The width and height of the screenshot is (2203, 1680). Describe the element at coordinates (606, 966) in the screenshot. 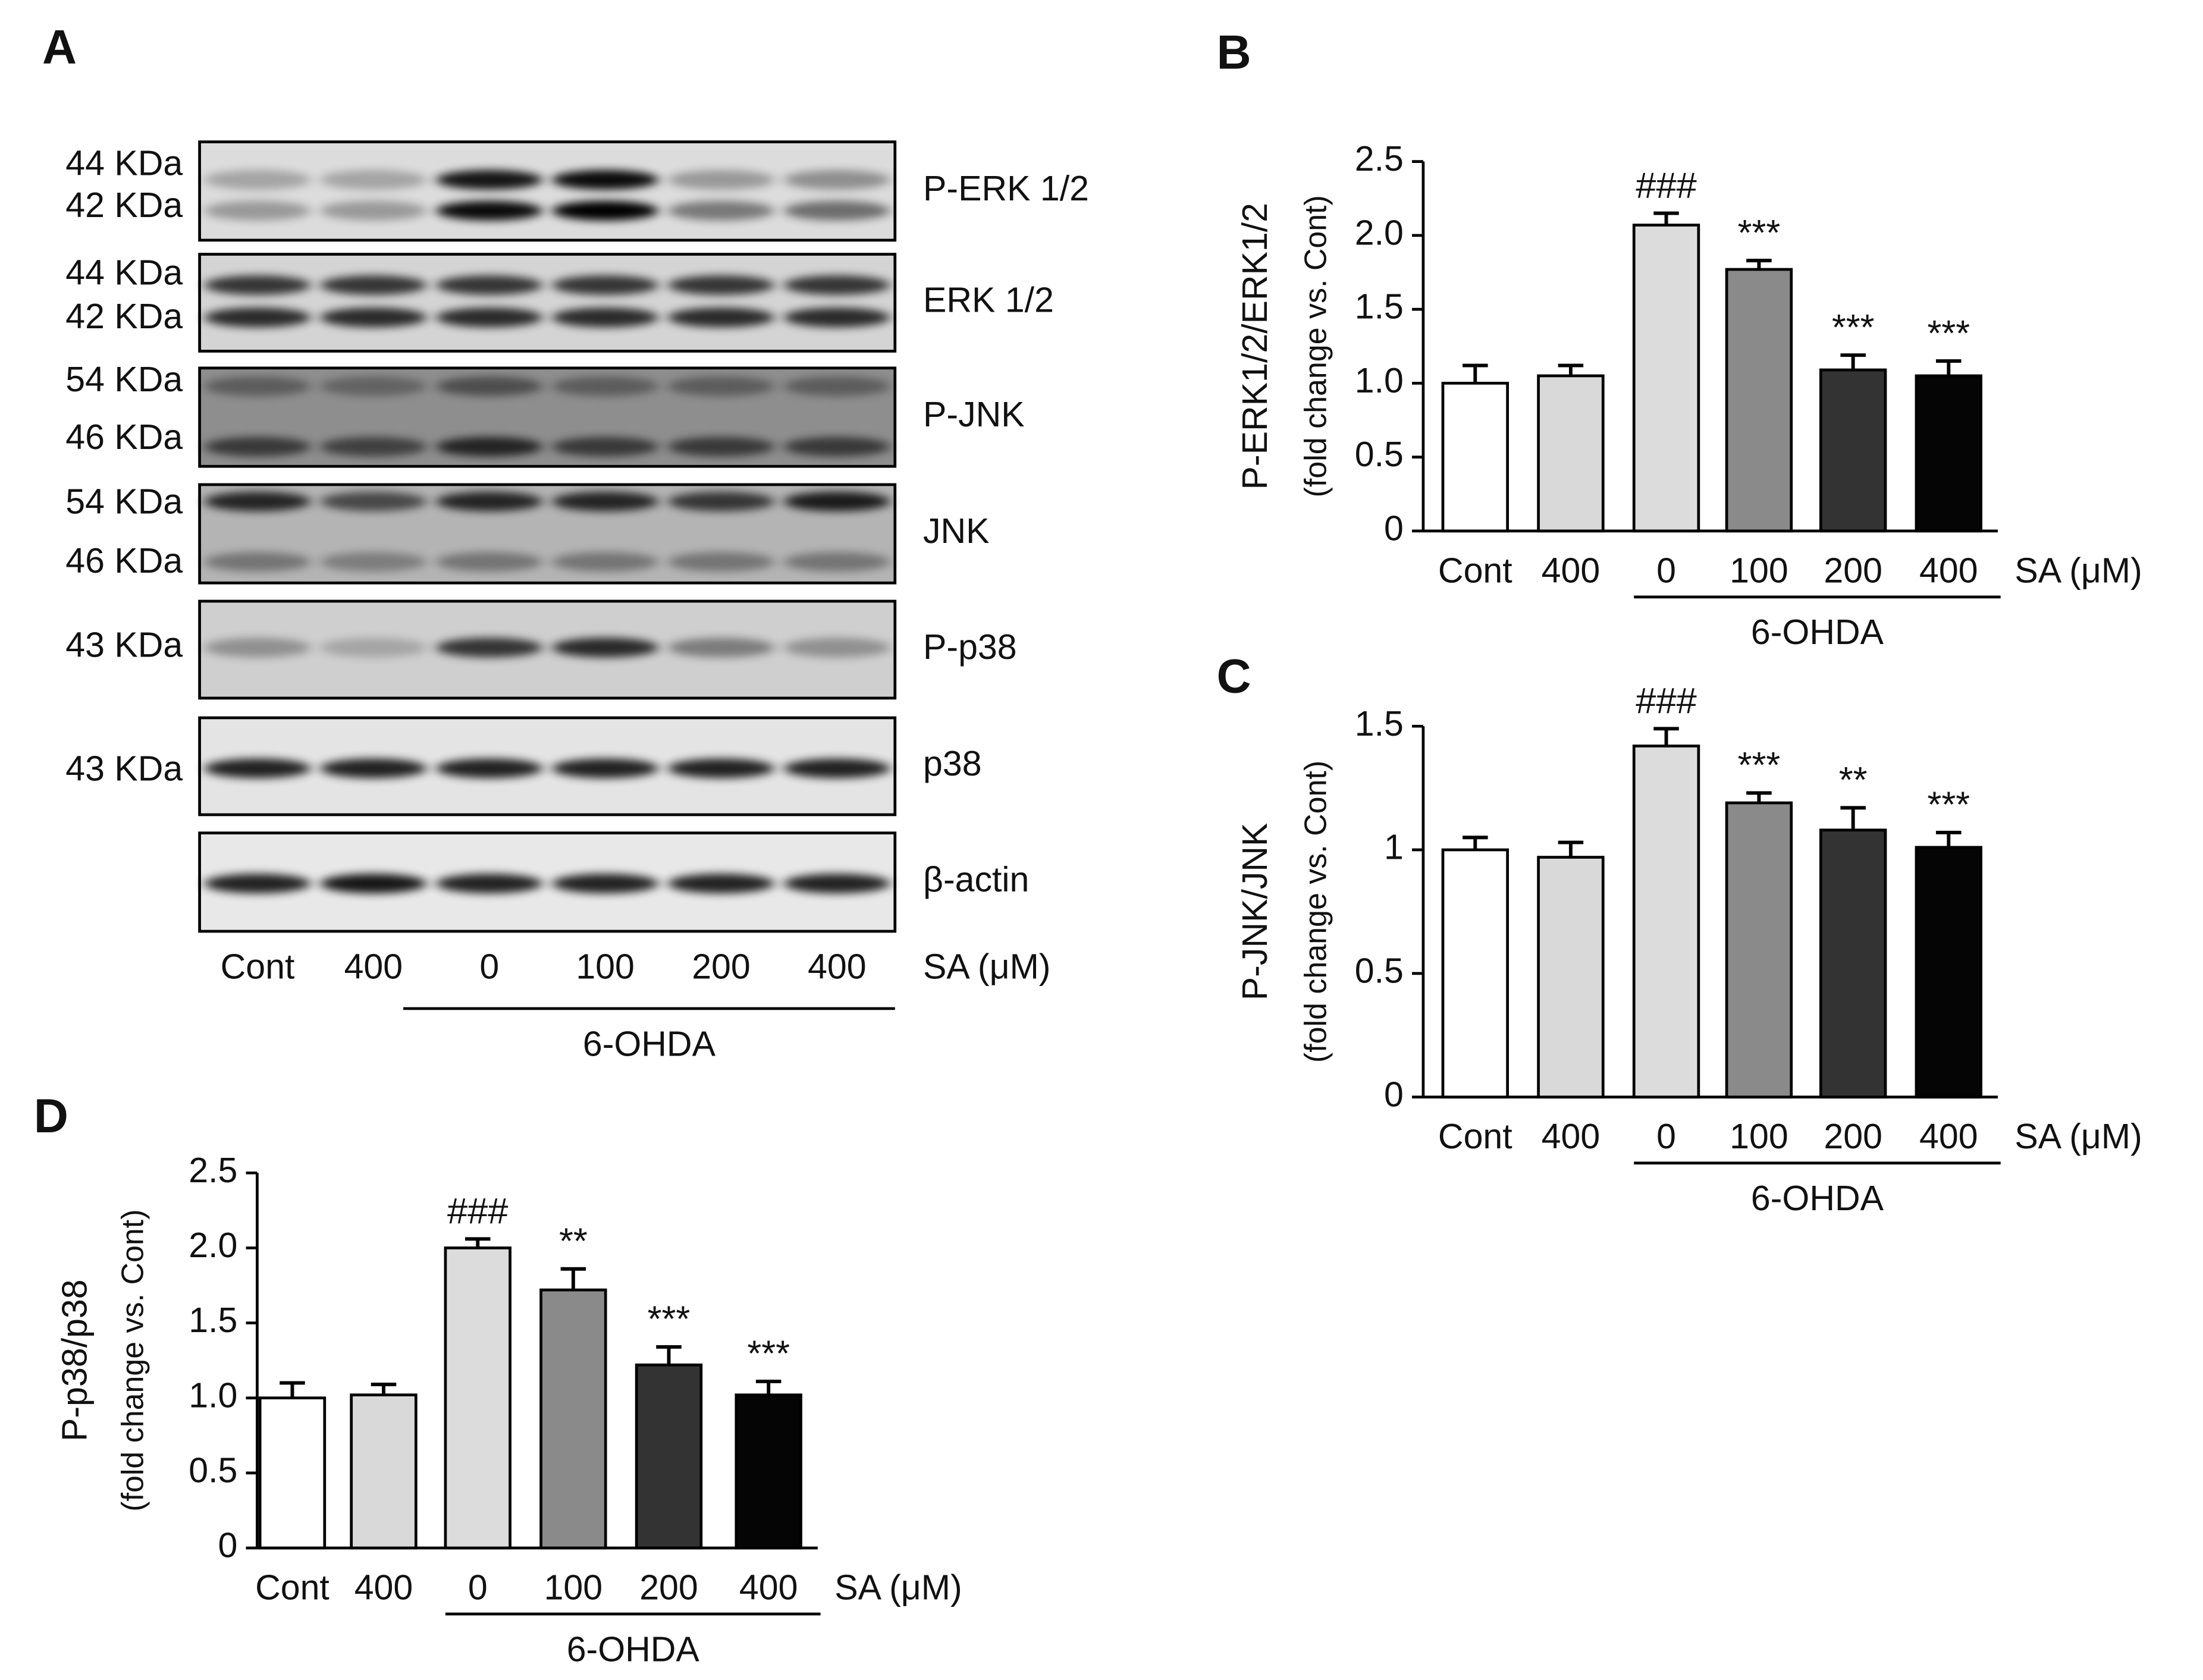

I see `lane-label: 100` at that location.